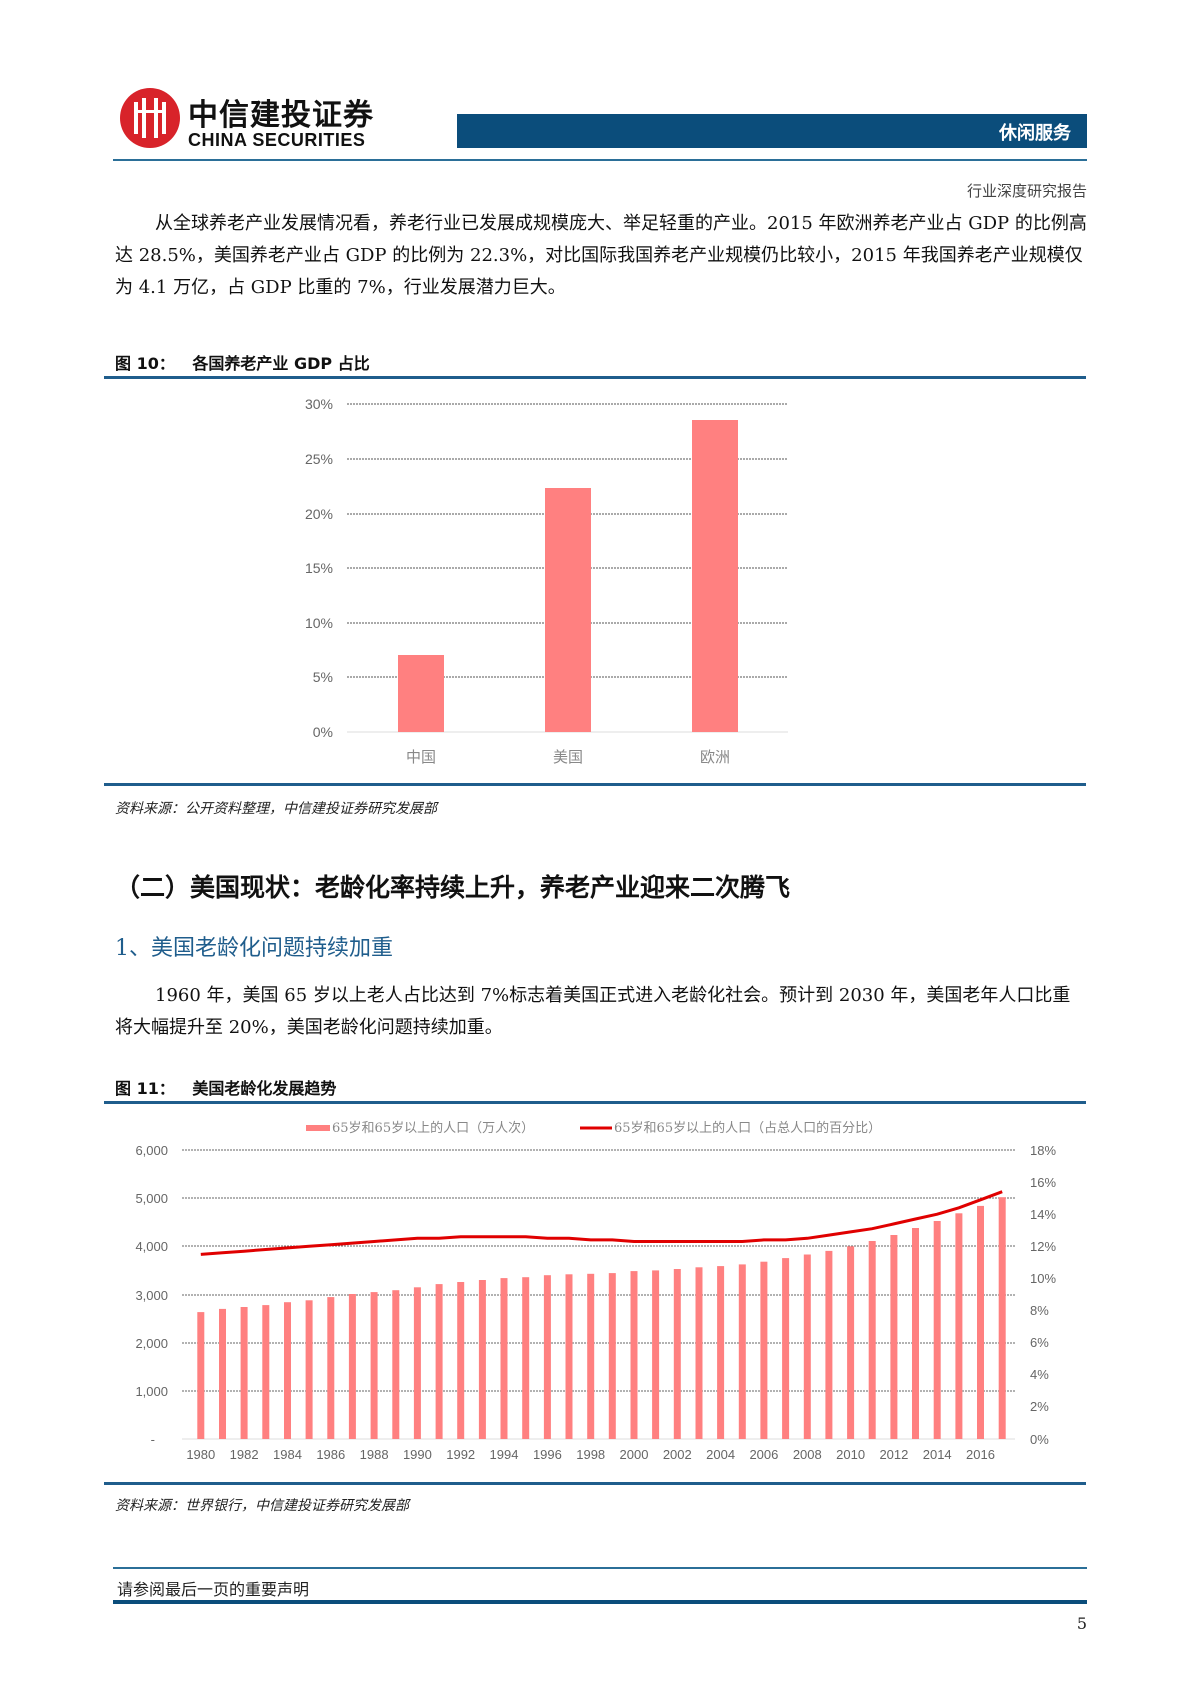  I want to click on figure-10-top-rule, so click(595, 377).